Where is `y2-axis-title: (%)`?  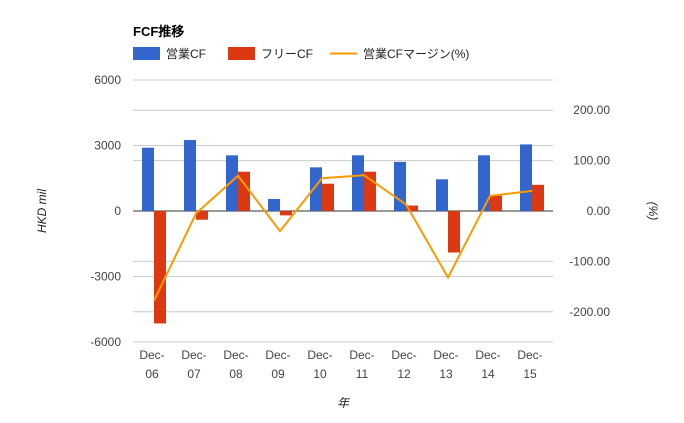 y2-axis-title: (%) is located at coordinates (653, 211).